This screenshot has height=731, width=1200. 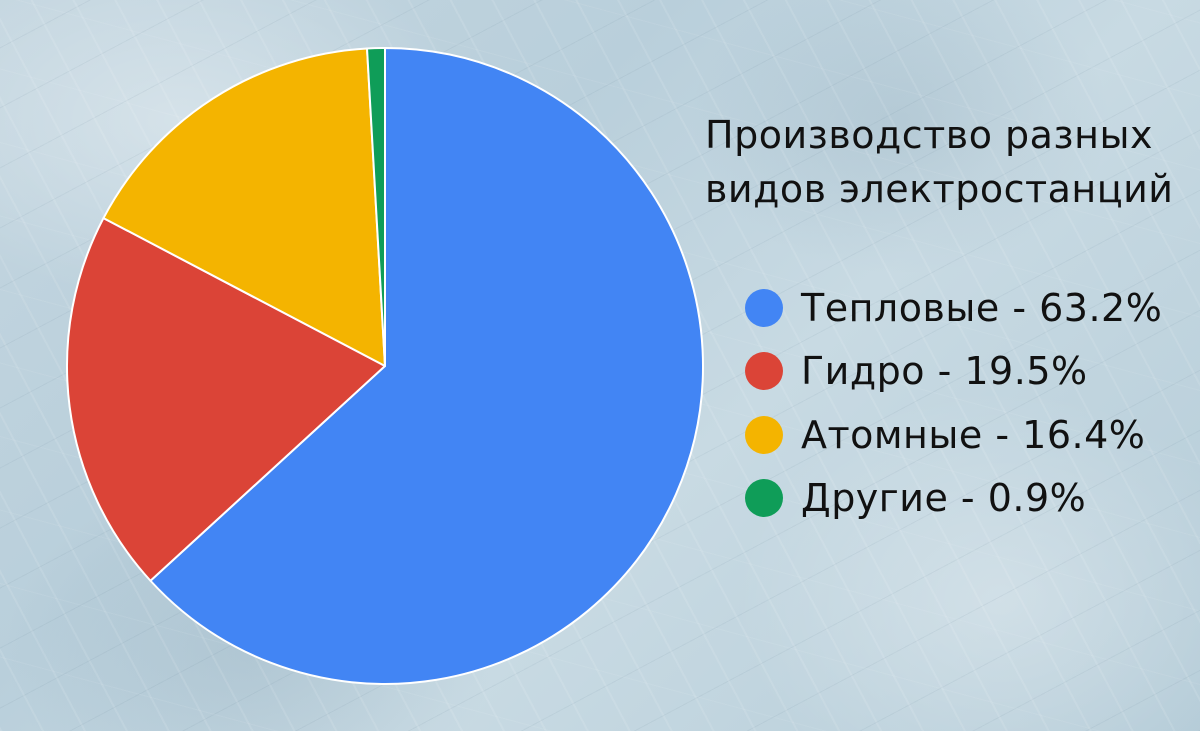 I want to click on legend-item-teplovye: Тепловые - 63.2%, so click(x=953, y=308).